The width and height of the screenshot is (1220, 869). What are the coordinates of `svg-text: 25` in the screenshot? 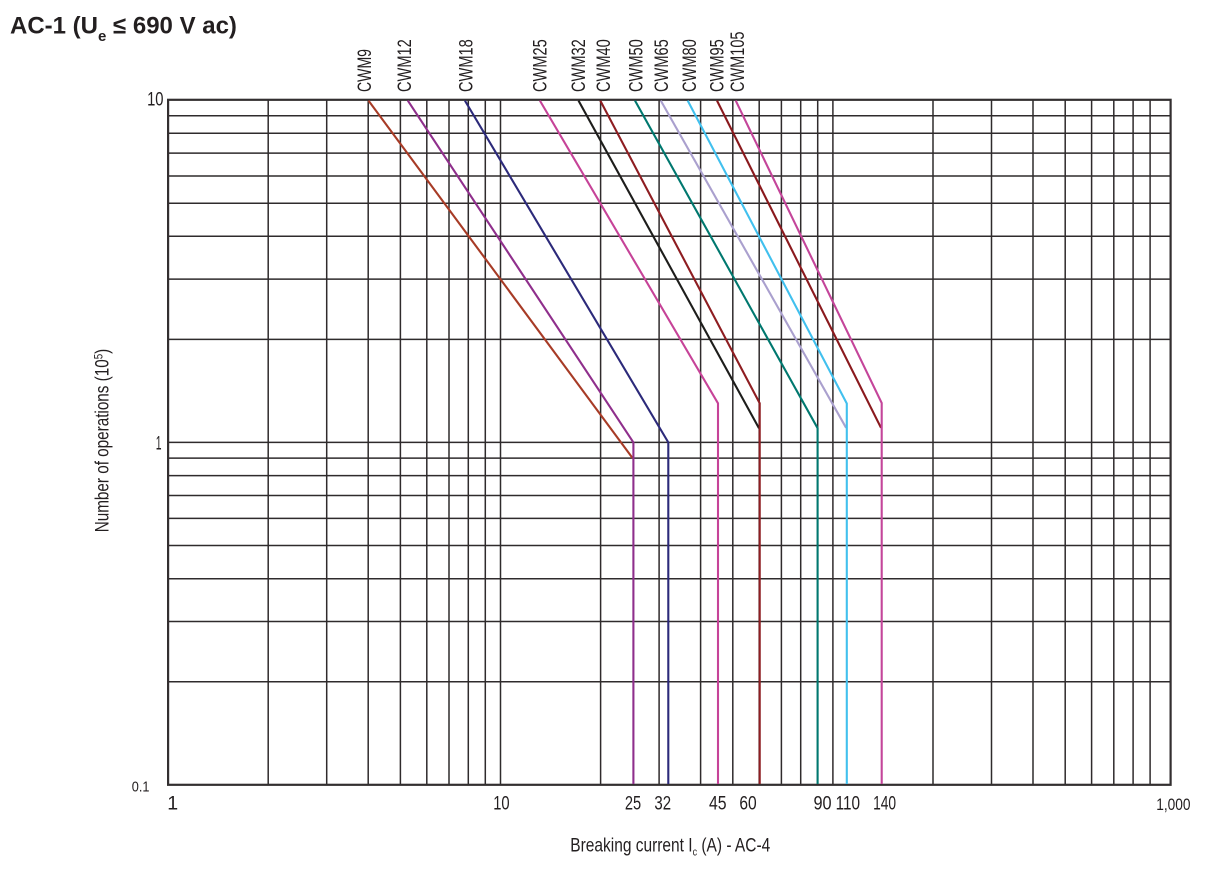 It's located at (633, 803).